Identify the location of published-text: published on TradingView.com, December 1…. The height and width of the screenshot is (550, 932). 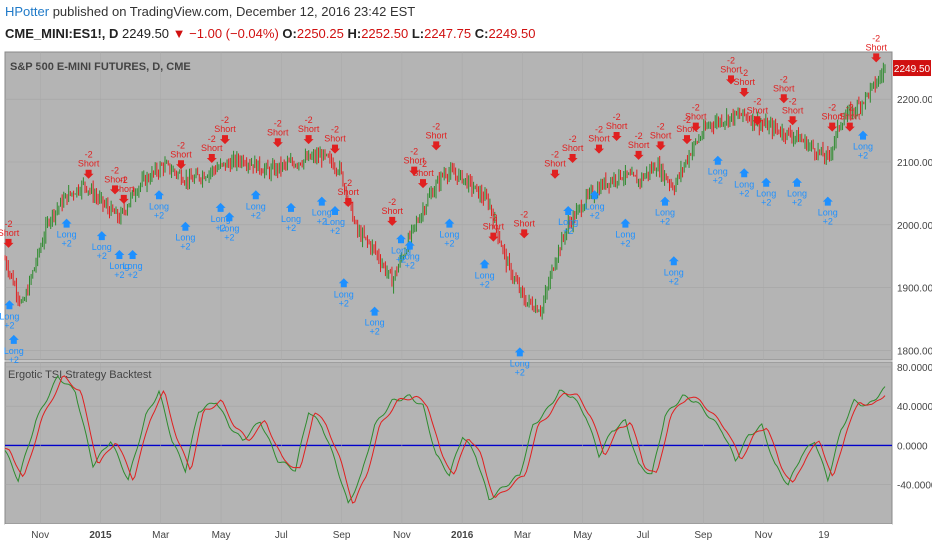
(234, 11).